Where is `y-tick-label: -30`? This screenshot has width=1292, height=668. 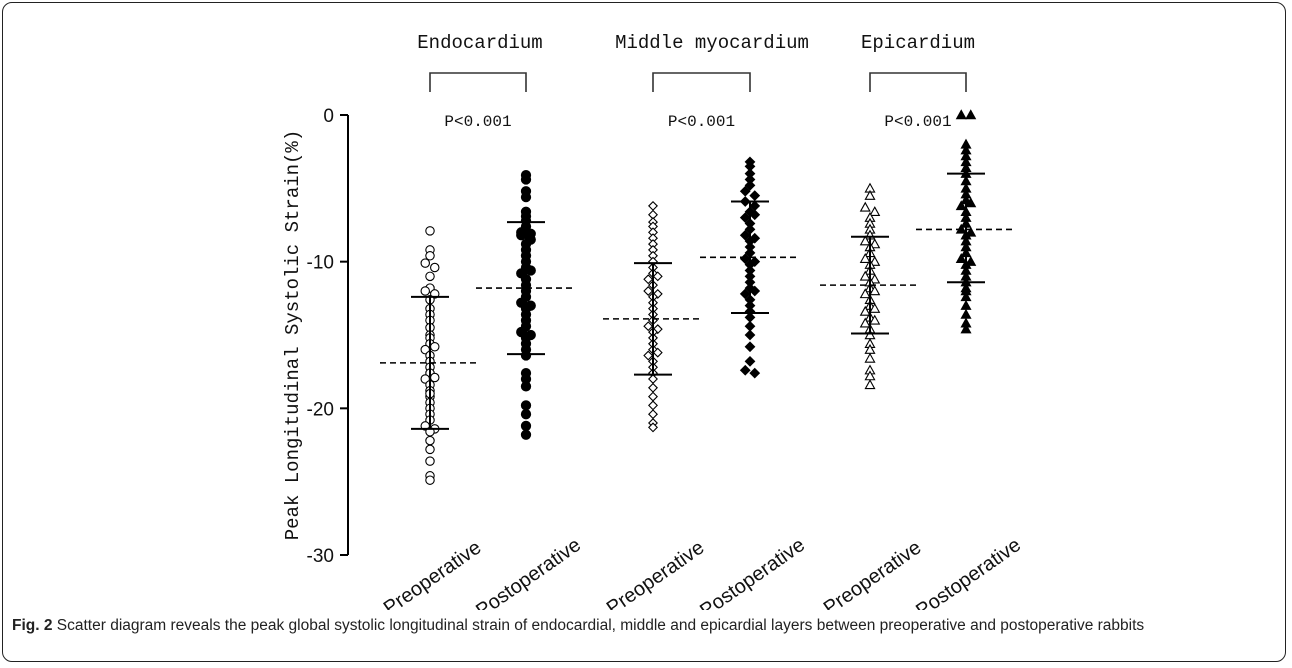 y-tick-label: -30 is located at coordinates (320, 556).